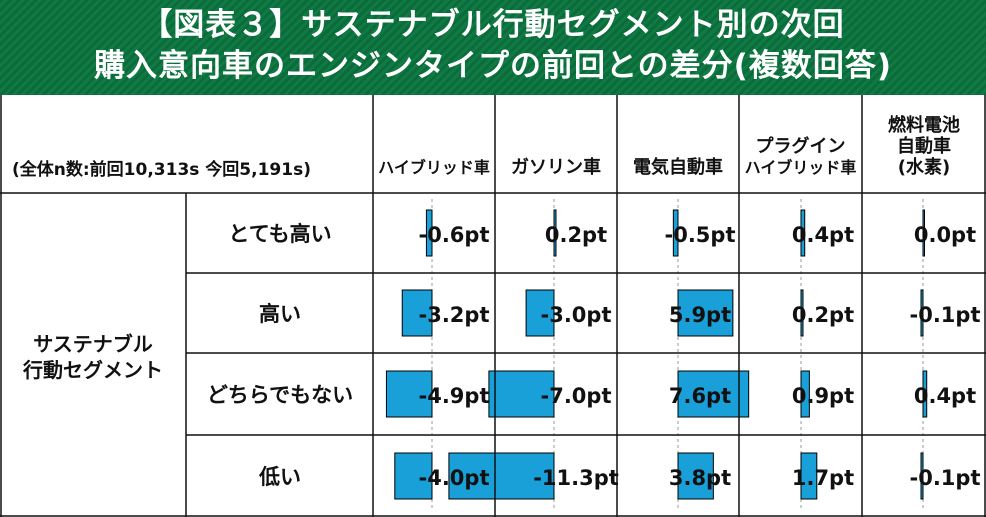 The height and width of the screenshot is (517, 986). I want to click on row-group-label: サステナブル, so click(93, 344).